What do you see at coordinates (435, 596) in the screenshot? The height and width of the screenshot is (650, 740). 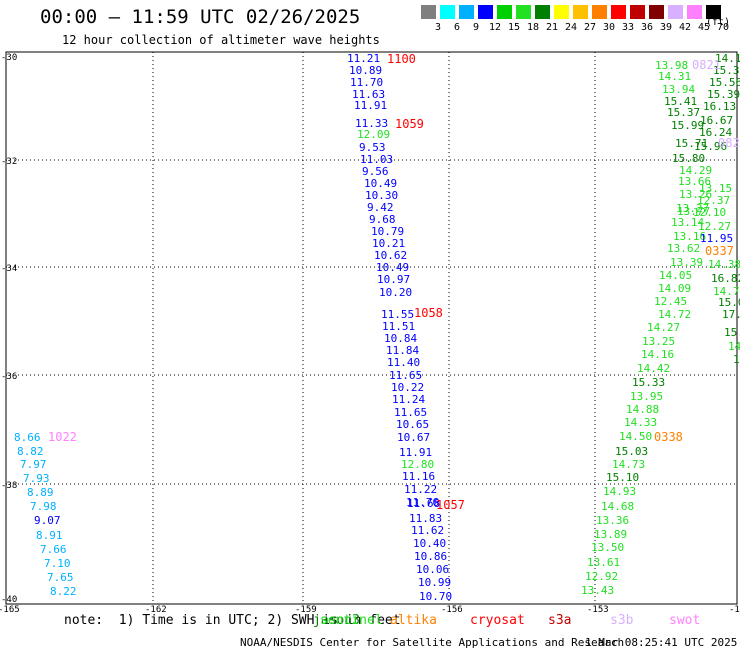 I see `swh-value: 10.70` at bounding box center [435, 596].